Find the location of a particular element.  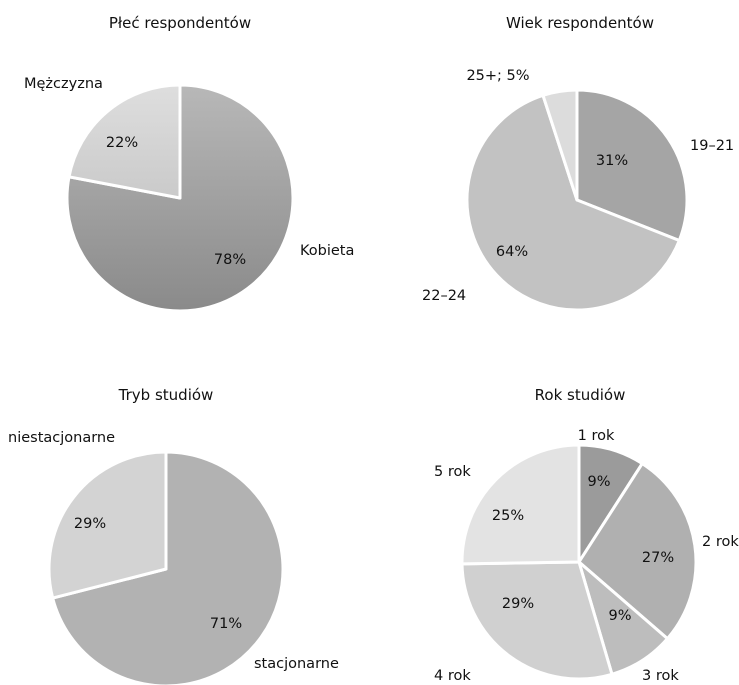

slice-label-1-rok: 1 rok is located at coordinates (596, 436).